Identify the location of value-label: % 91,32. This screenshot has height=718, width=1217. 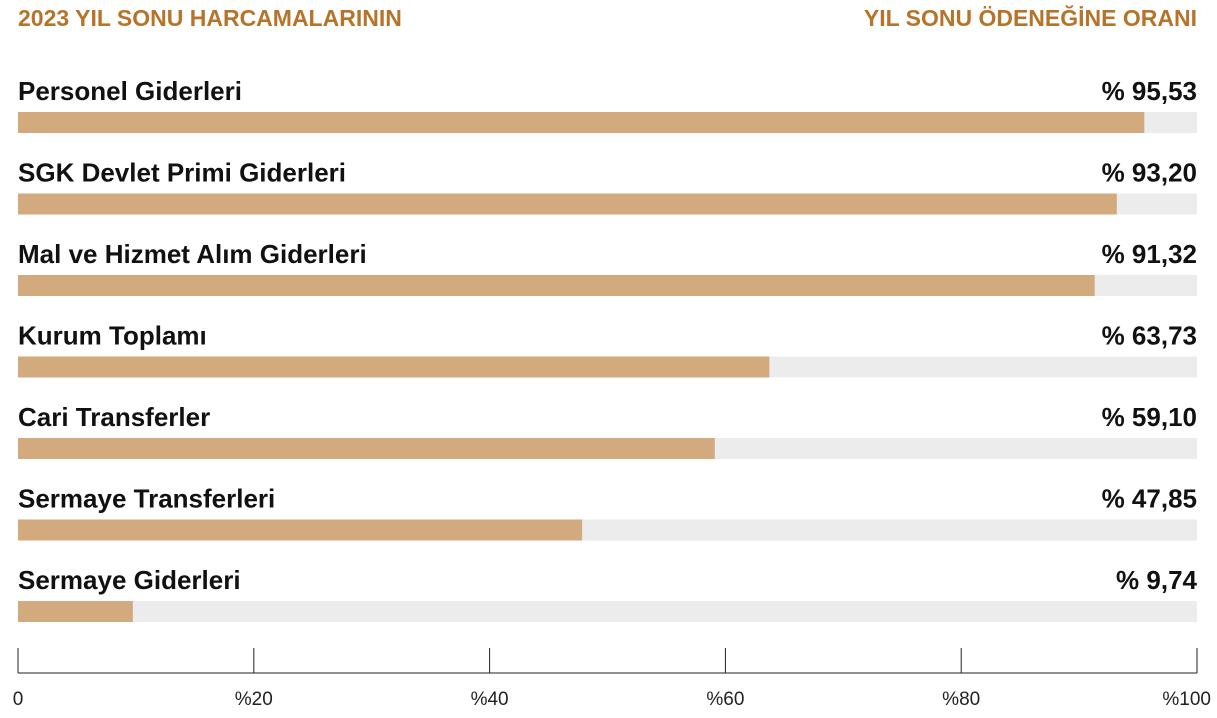
(1149, 254).